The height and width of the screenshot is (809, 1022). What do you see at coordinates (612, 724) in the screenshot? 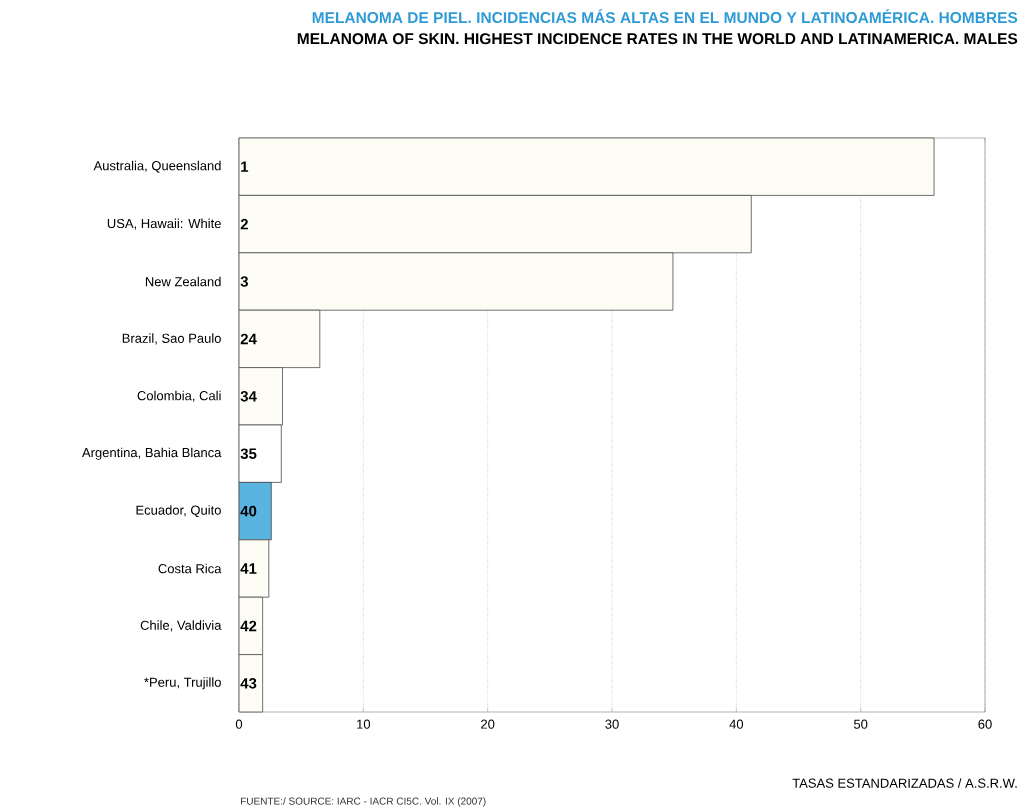
I see `x-tick-label: 30` at bounding box center [612, 724].